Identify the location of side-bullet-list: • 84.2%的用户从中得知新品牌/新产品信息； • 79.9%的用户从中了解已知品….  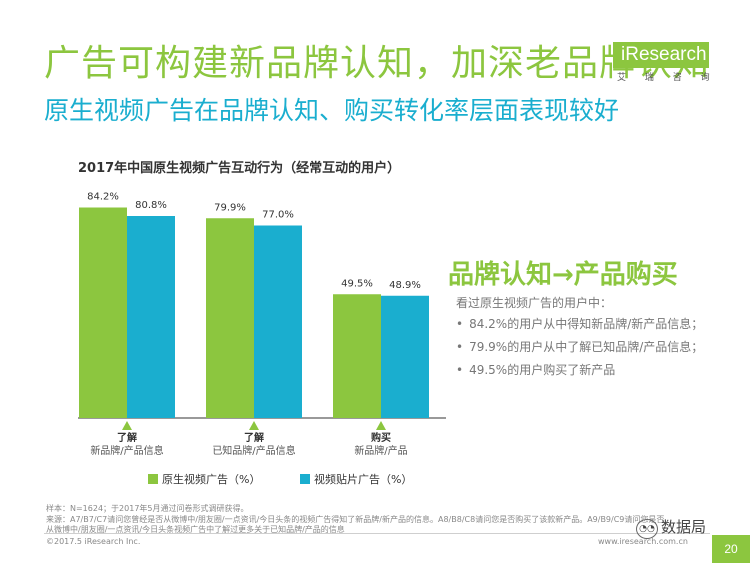
(579, 349).